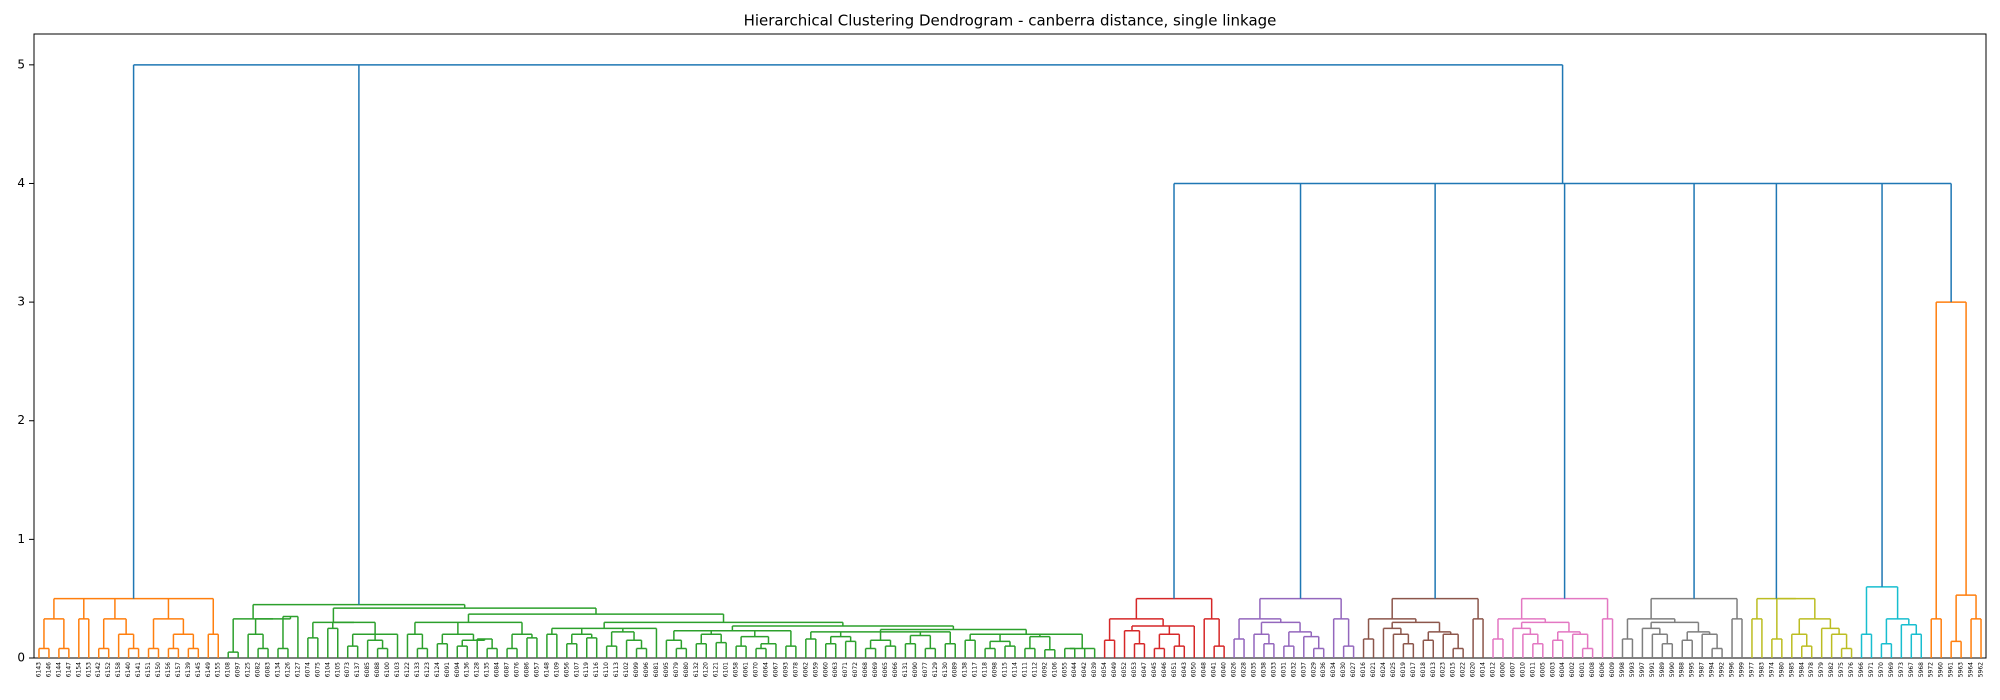  What do you see at coordinates (1084, 669) in the screenshot?
I see `leaf-label: 6042` at bounding box center [1084, 669].